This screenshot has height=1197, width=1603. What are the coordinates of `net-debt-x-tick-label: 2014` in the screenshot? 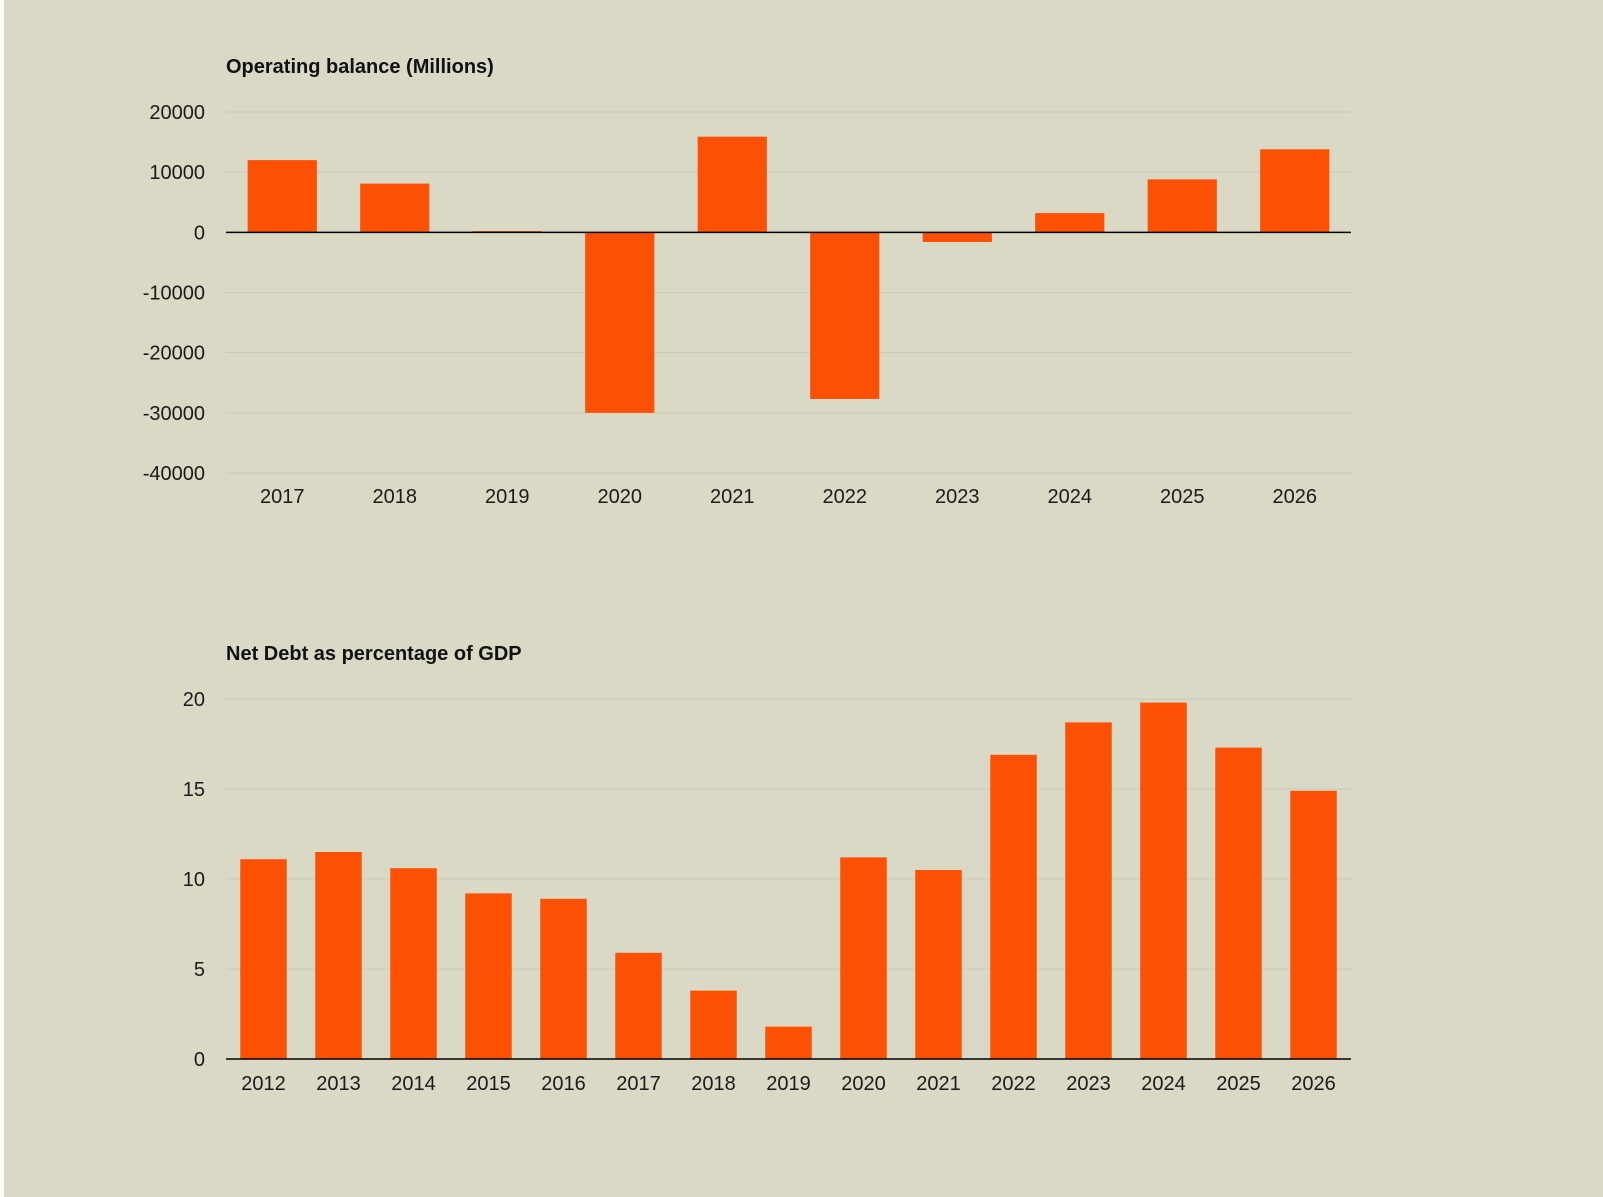 It's located at (413, 1084).